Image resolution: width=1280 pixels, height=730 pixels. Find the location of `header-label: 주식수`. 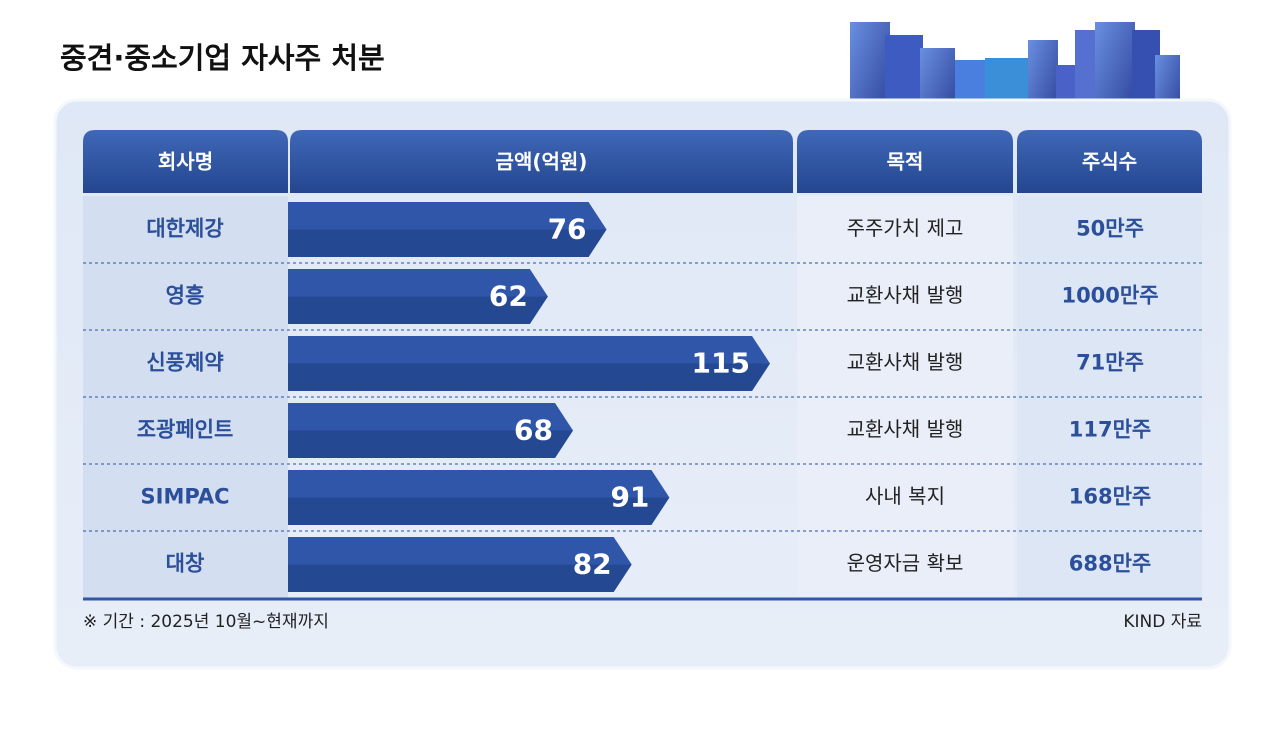

header-label: 주식수 is located at coordinates (1109, 162).